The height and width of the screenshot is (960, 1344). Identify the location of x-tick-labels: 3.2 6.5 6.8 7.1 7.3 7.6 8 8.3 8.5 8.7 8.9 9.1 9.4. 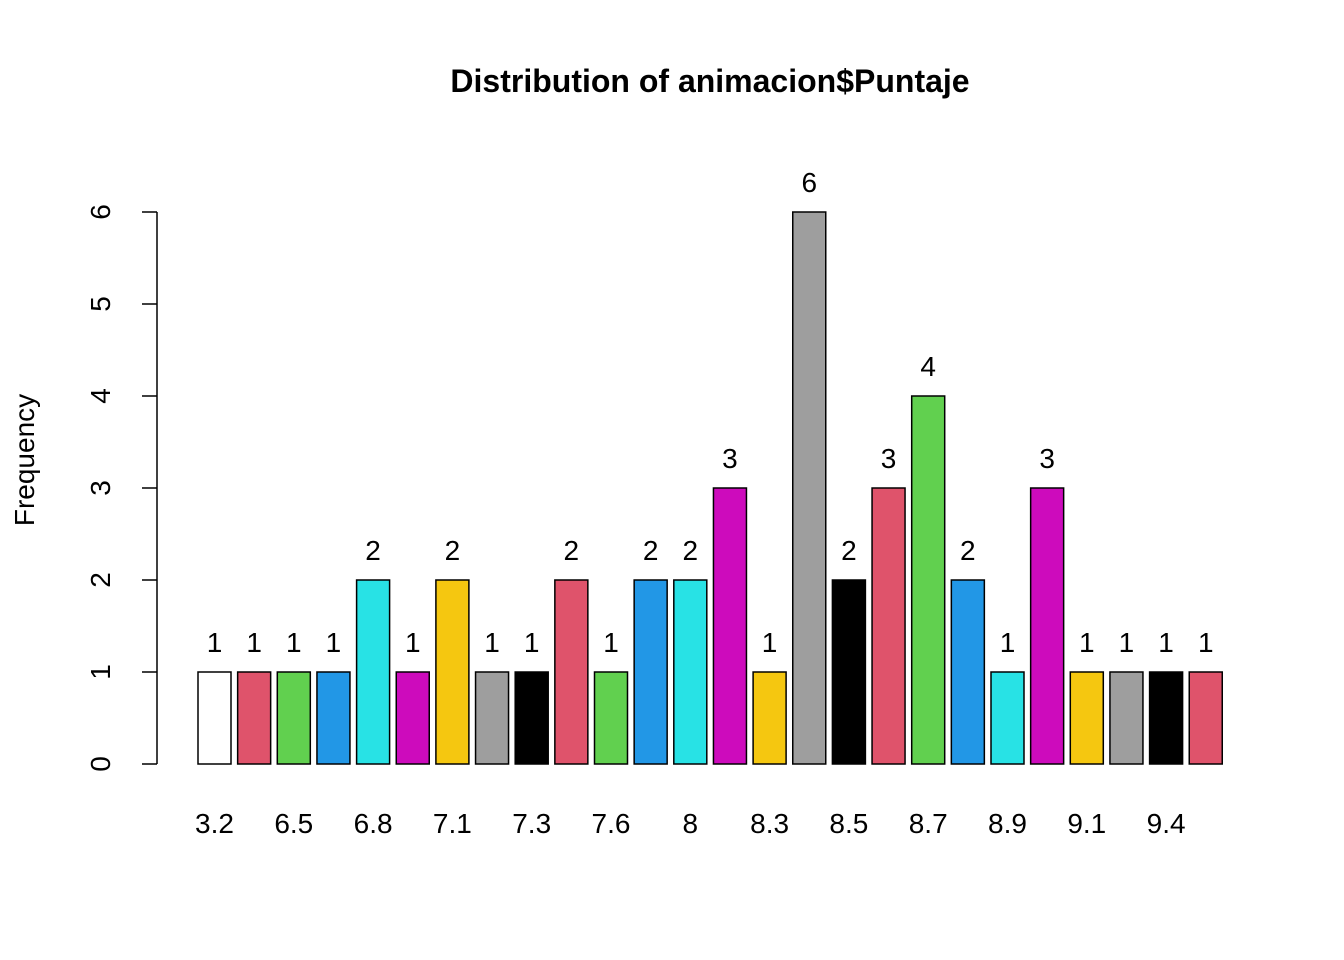
(690, 823).